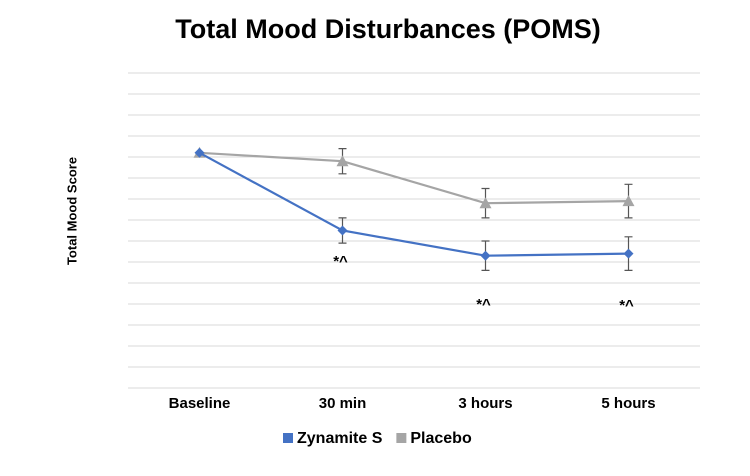 The width and height of the screenshot is (750, 476). I want to click on chart-title: Total Mood Disturbances (POMS), so click(388, 29).